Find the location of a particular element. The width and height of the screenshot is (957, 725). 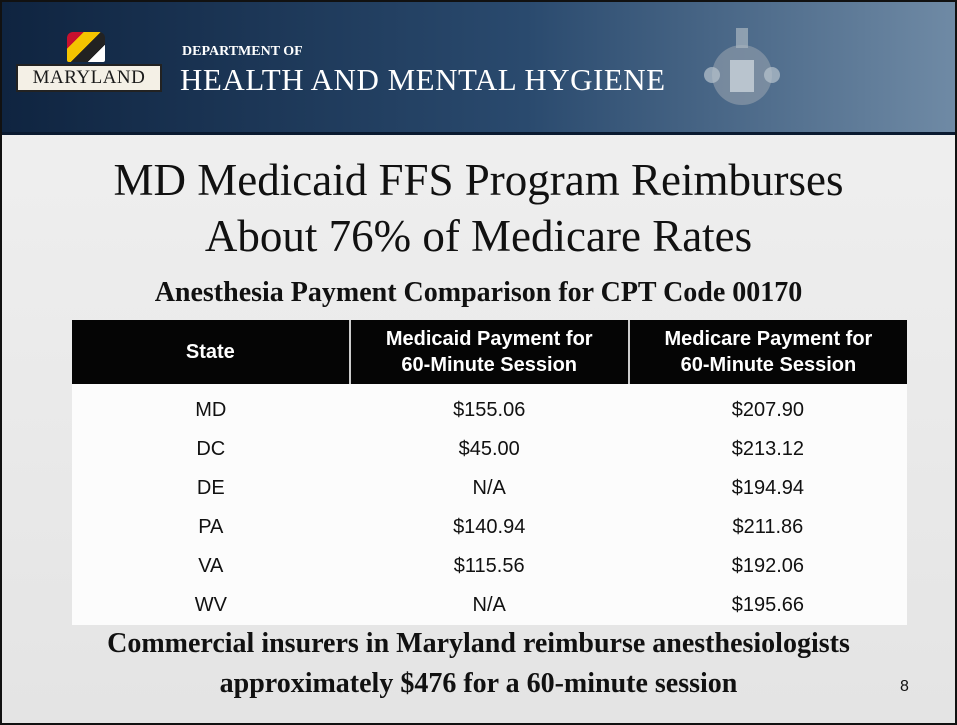

seal is located at coordinates (742, 66).